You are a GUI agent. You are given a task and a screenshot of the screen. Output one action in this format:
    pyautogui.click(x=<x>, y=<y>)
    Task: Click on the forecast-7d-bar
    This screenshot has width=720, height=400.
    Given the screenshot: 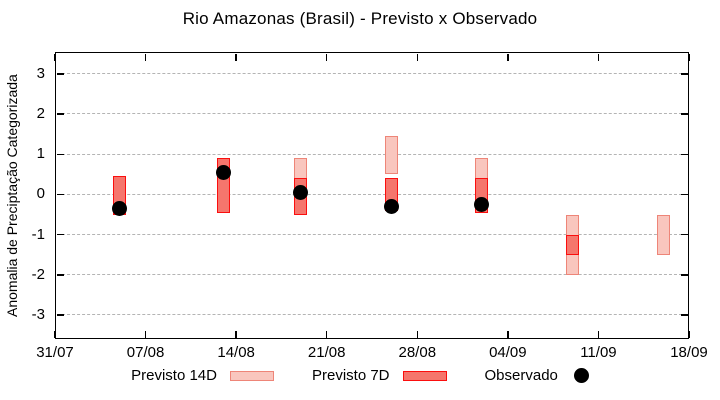 What is the action you would take?
    pyautogui.click(x=573, y=244)
    